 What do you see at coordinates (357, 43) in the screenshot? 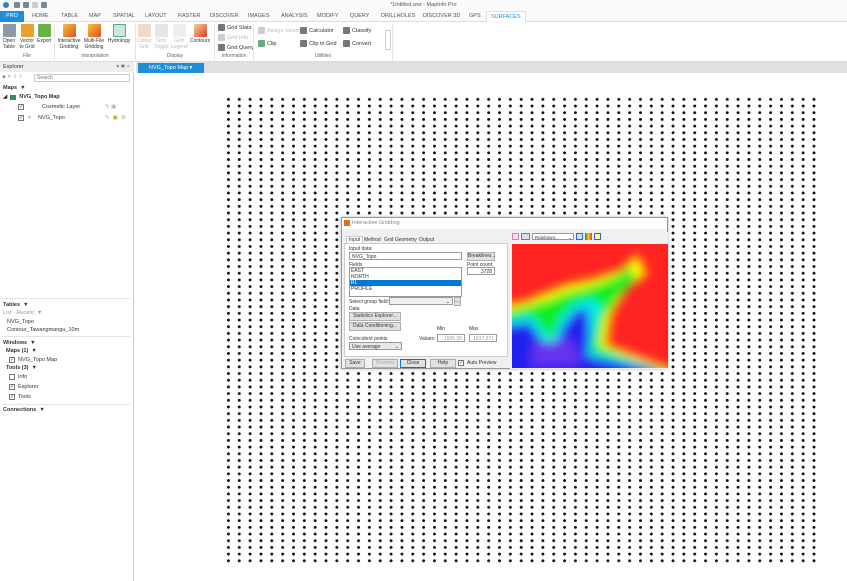
I see `convert-button: Convert` at bounding box center [357, 43].